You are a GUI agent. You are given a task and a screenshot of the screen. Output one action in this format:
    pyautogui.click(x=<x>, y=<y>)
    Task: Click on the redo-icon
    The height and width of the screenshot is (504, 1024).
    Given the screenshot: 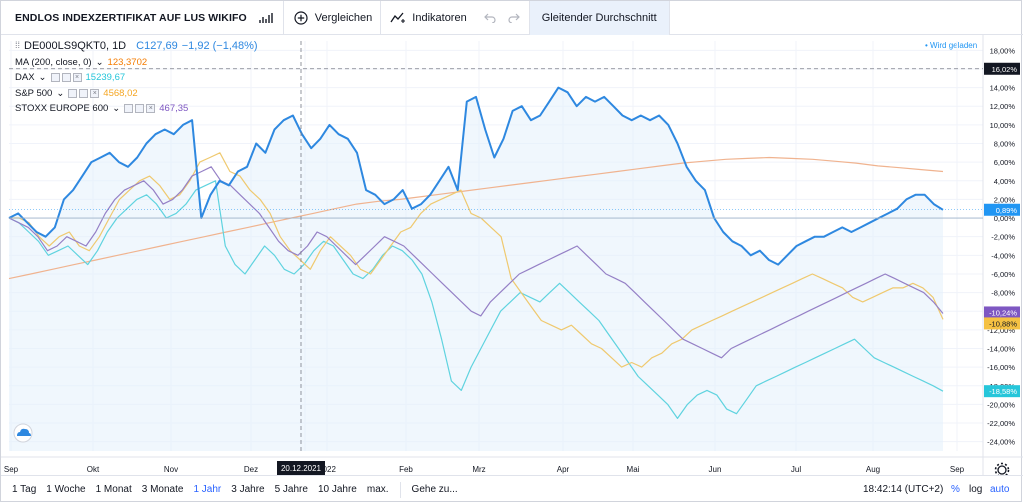 What is the action you would take?
    pyautogui.click(x=514, y=18)
    